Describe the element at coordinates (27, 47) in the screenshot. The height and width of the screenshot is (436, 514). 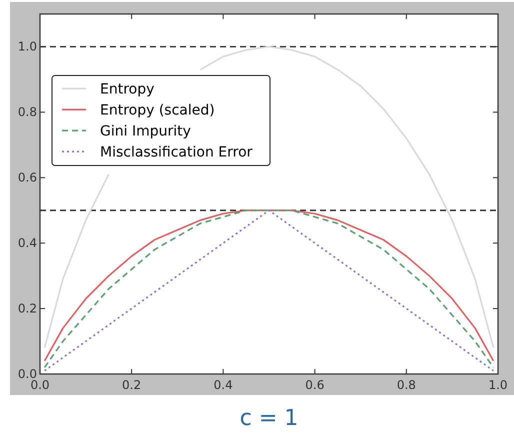
I see `y-tick-label: 1.0` at that location.